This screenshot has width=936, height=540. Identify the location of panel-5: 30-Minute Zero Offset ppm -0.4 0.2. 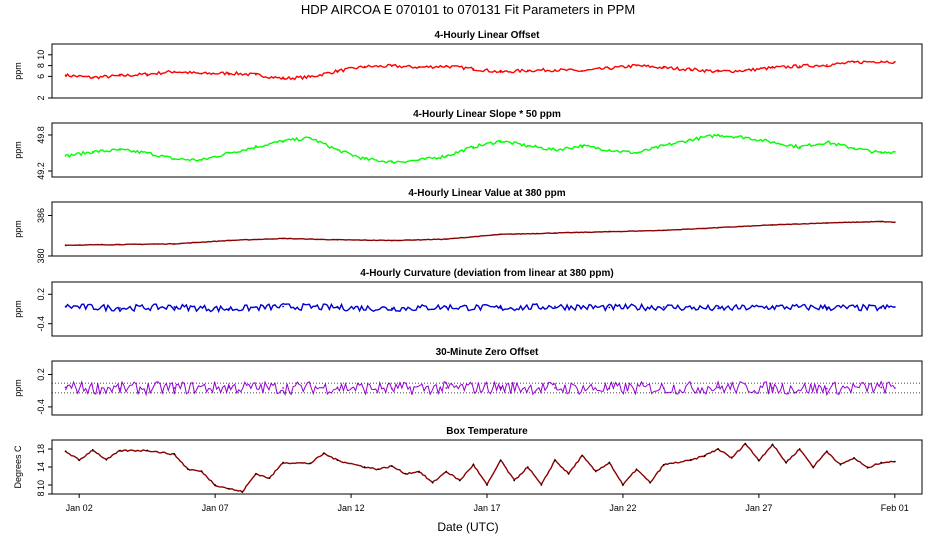
(468, 381).